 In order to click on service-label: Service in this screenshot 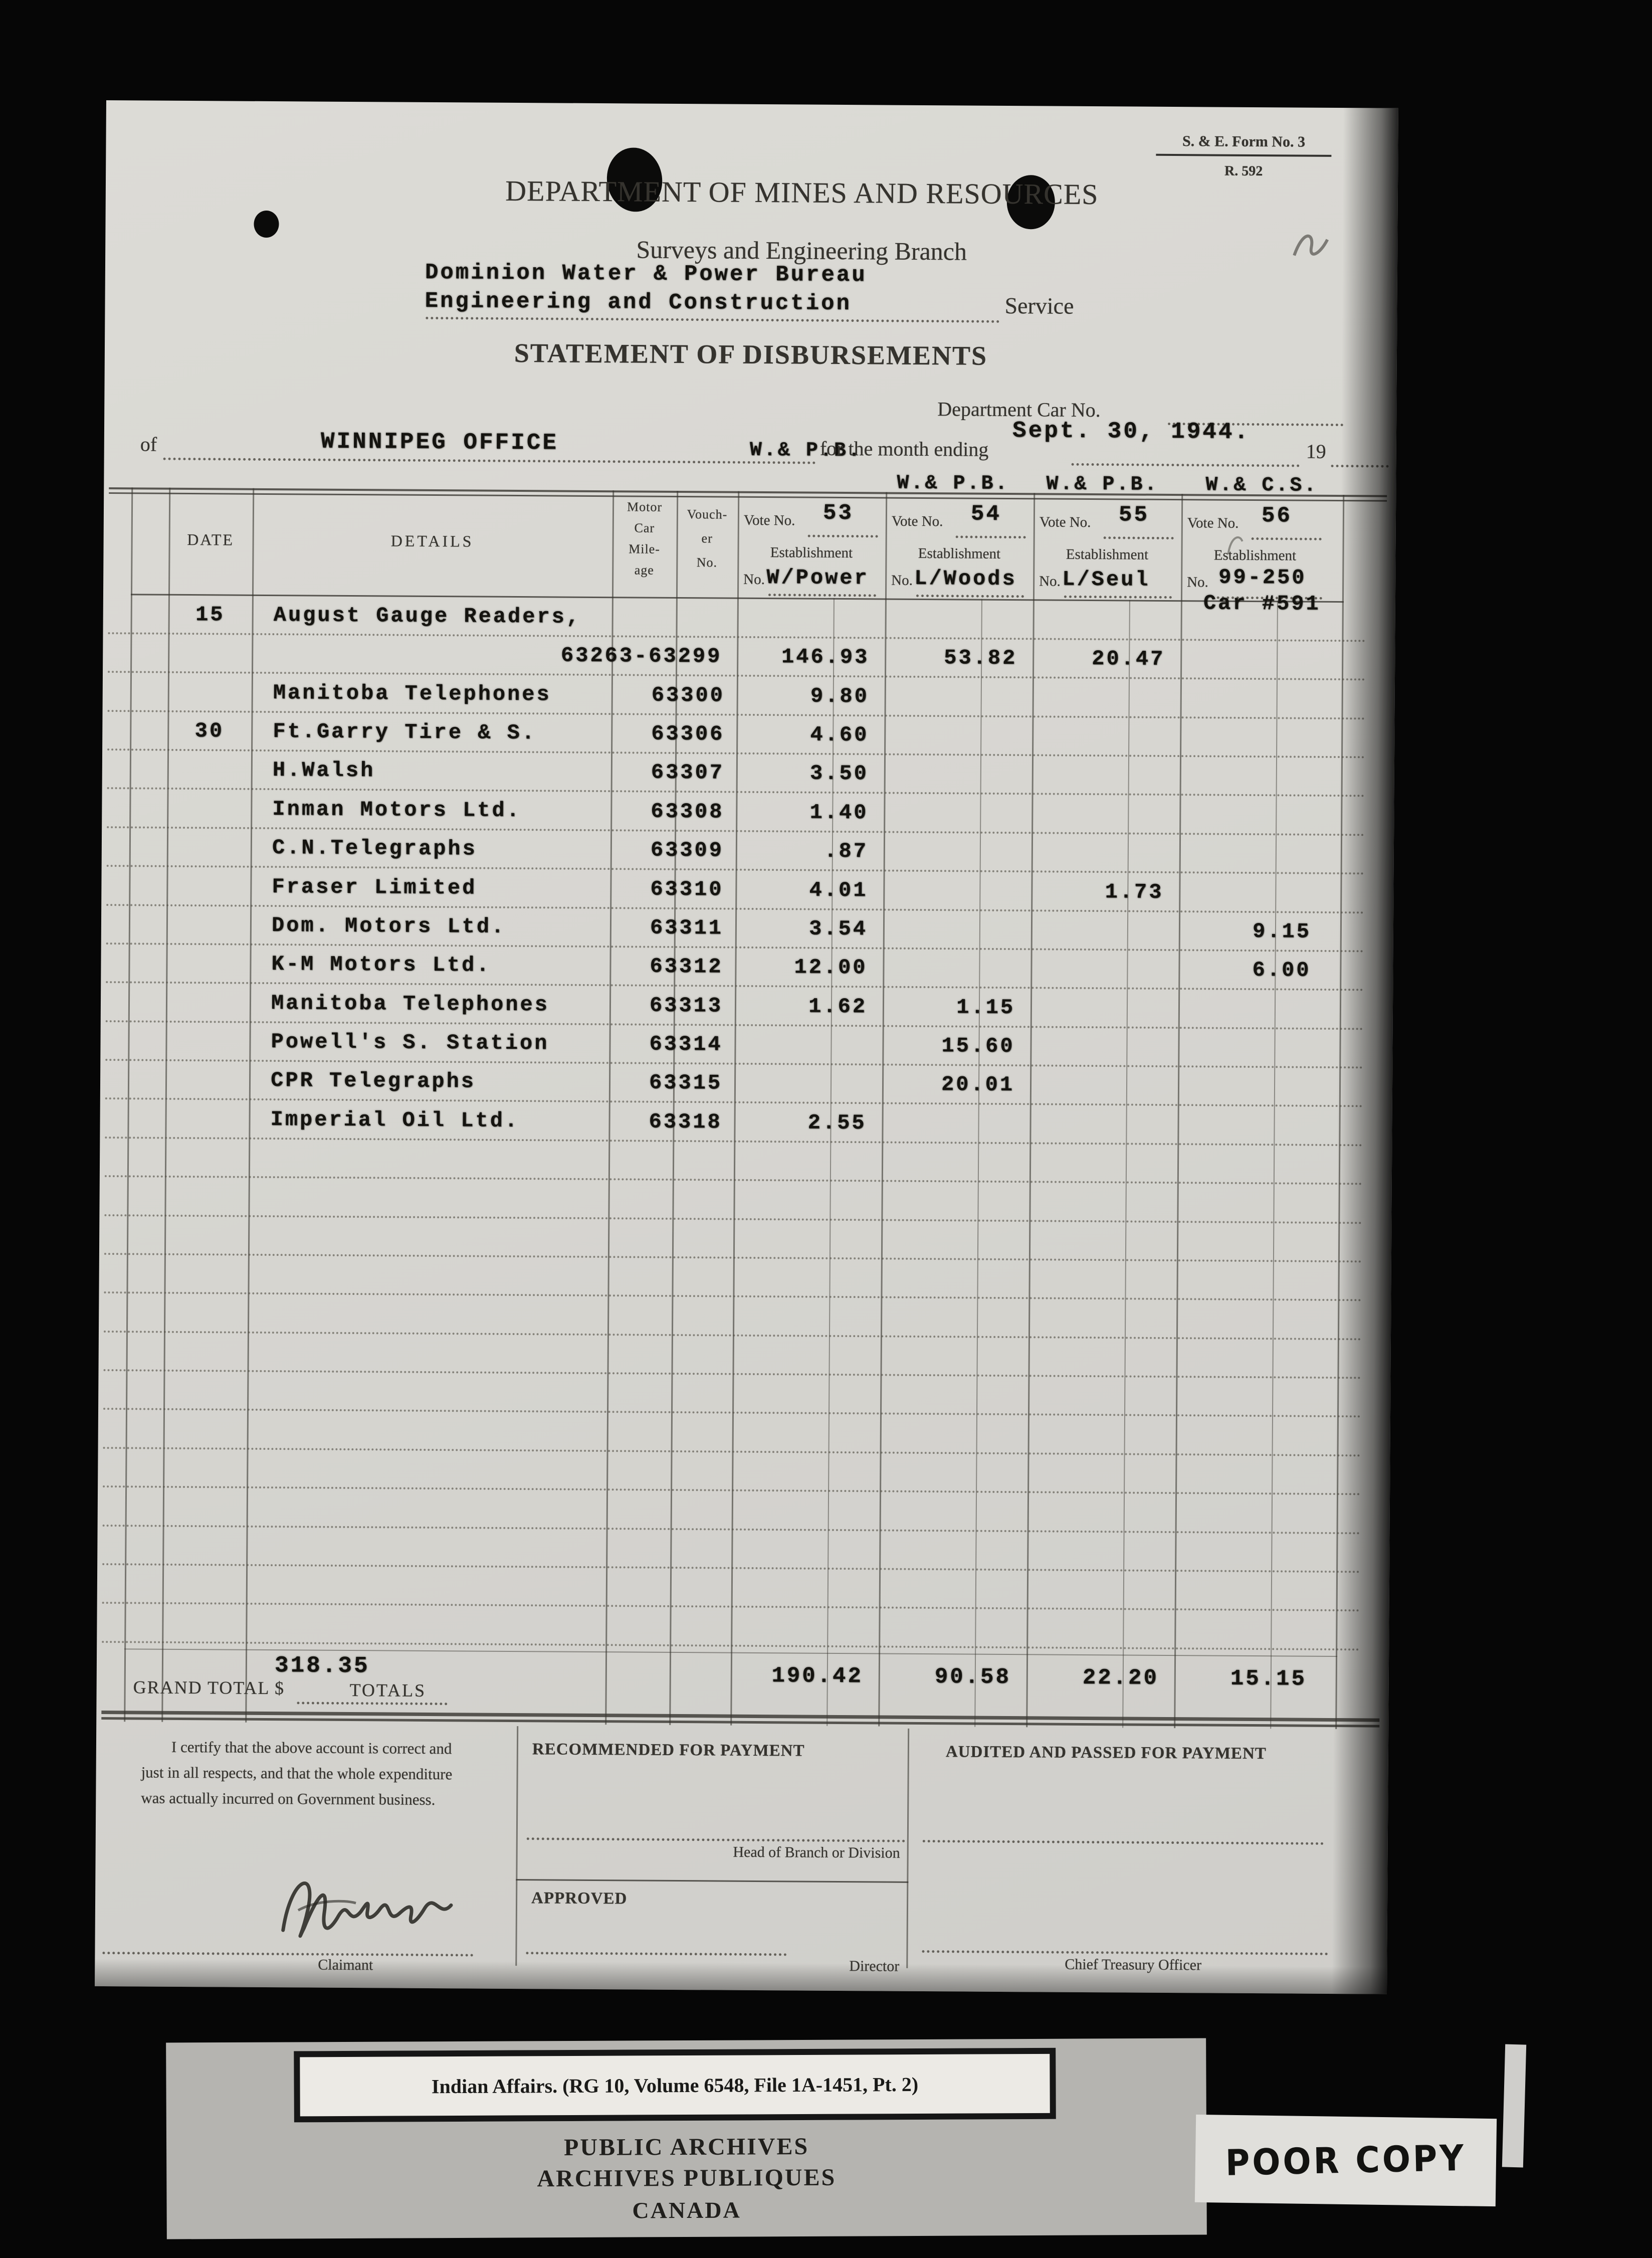, I will do `click(1039, 305)`.